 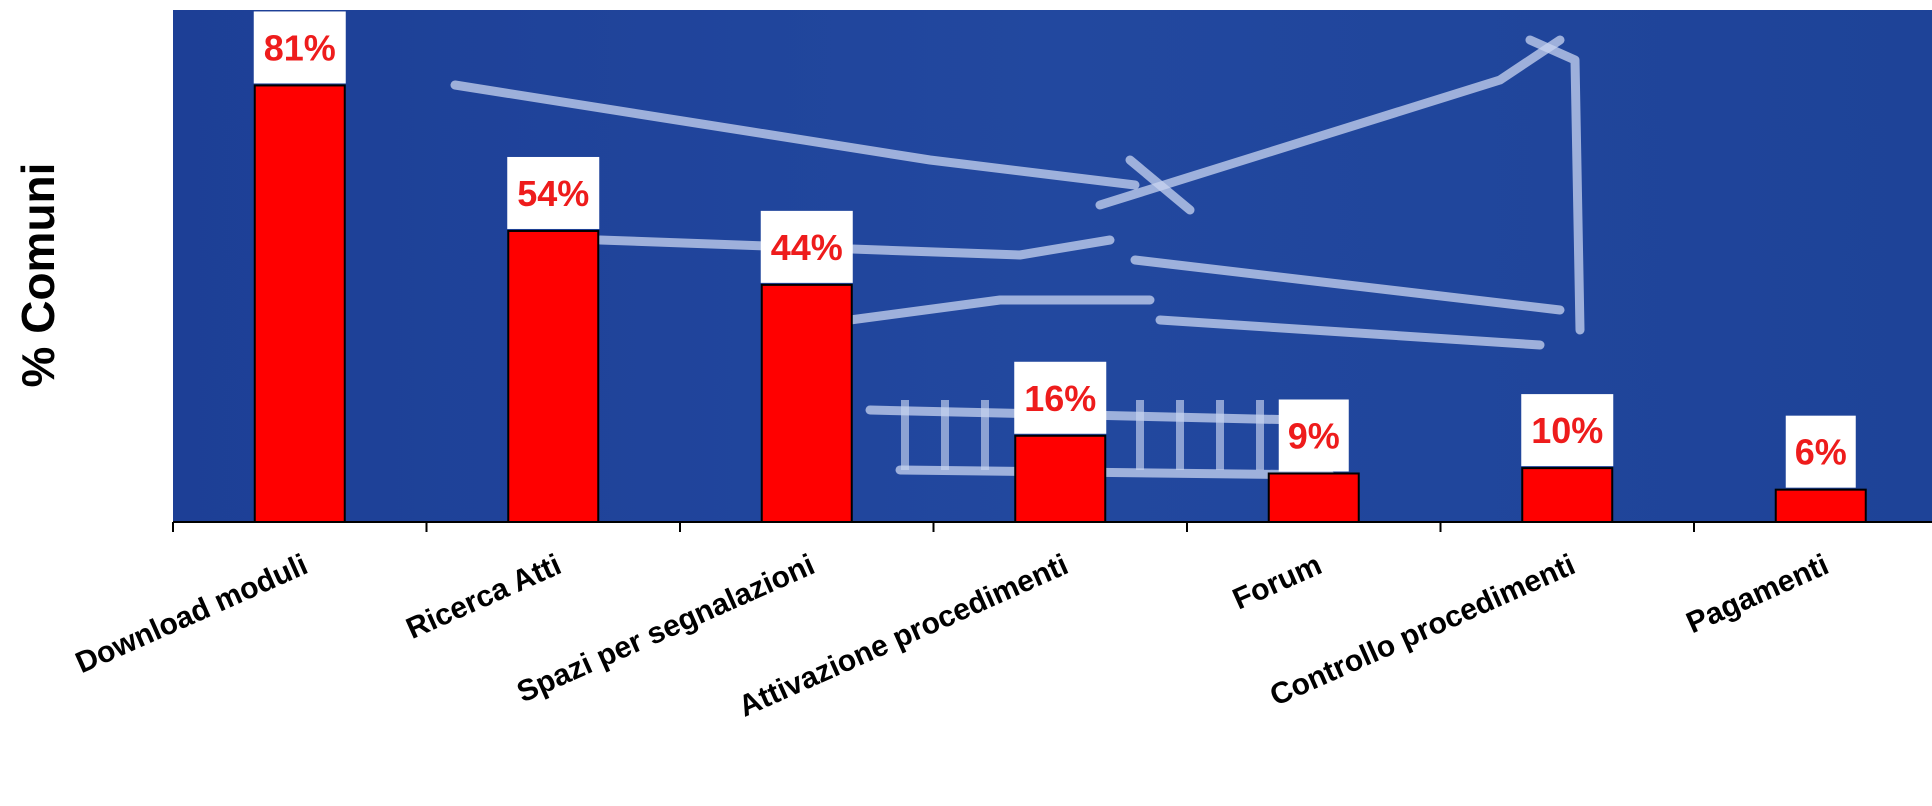 I want to click on data-label-4: 9%, so click(x=1314, y=435).